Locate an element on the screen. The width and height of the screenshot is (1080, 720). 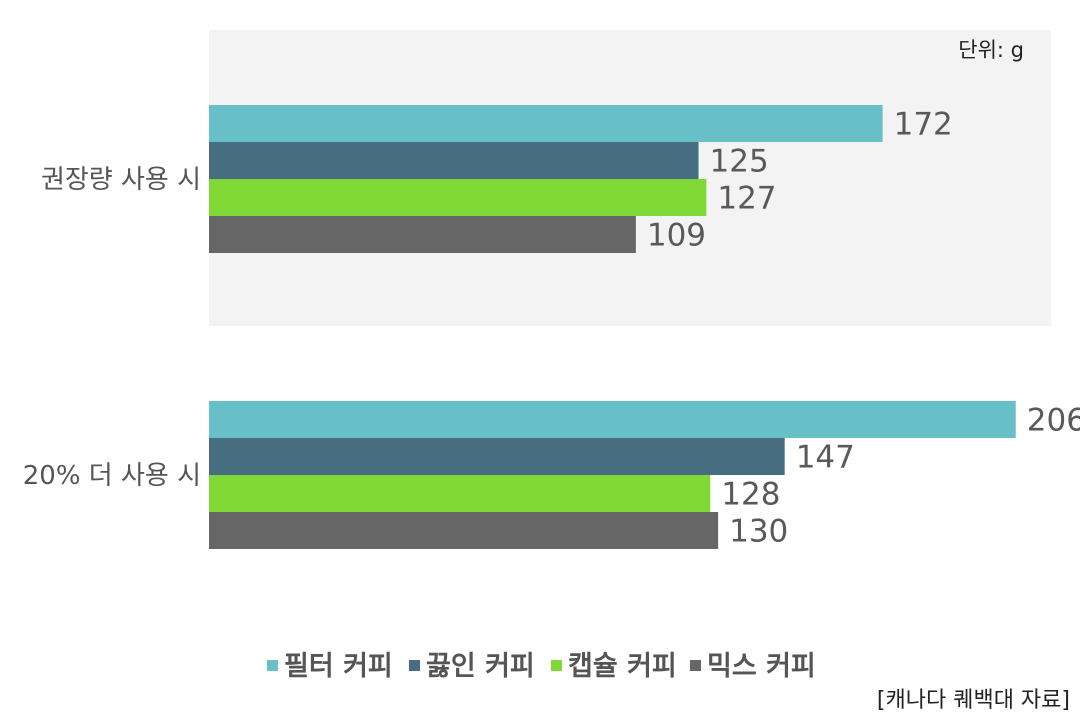
data-label: 128 is located at coordinates (750, 495).